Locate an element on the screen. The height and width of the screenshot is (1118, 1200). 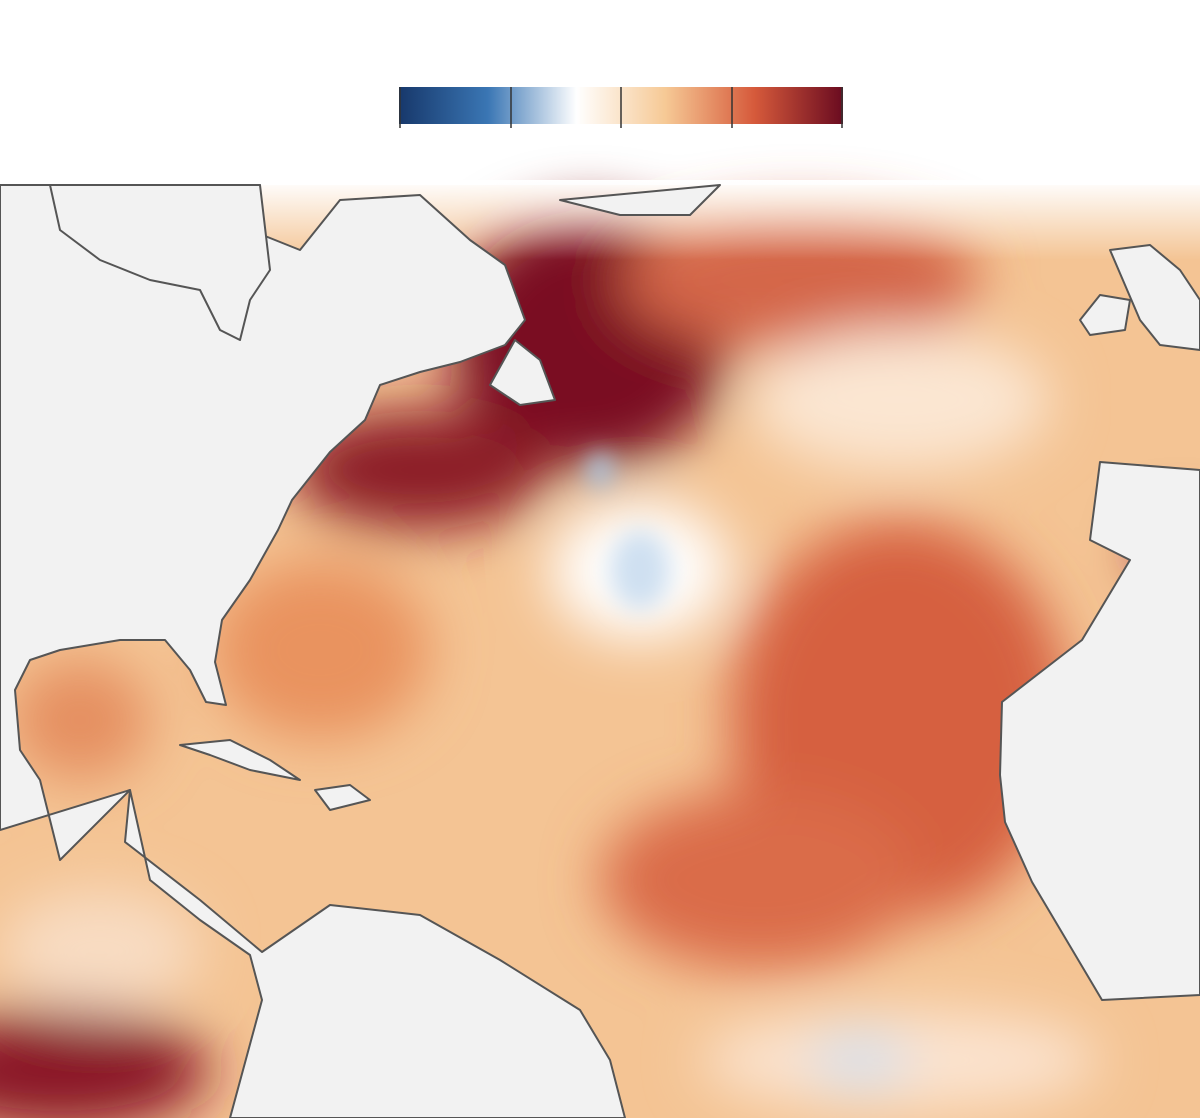
legend-ticks is located at coordinates (621, 107).